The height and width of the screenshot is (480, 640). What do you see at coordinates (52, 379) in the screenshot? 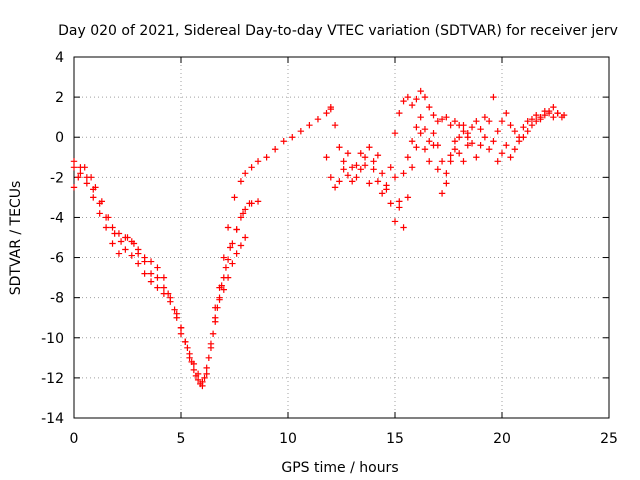
I see `y-tick-label: -12` at bounding box center [52, 379].